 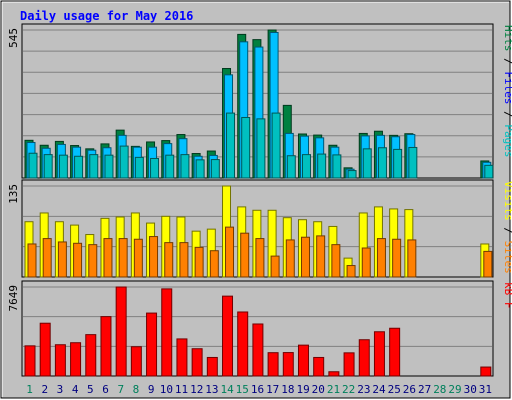 I want to click on day-label-21: 21, so click(x=333, y=389).